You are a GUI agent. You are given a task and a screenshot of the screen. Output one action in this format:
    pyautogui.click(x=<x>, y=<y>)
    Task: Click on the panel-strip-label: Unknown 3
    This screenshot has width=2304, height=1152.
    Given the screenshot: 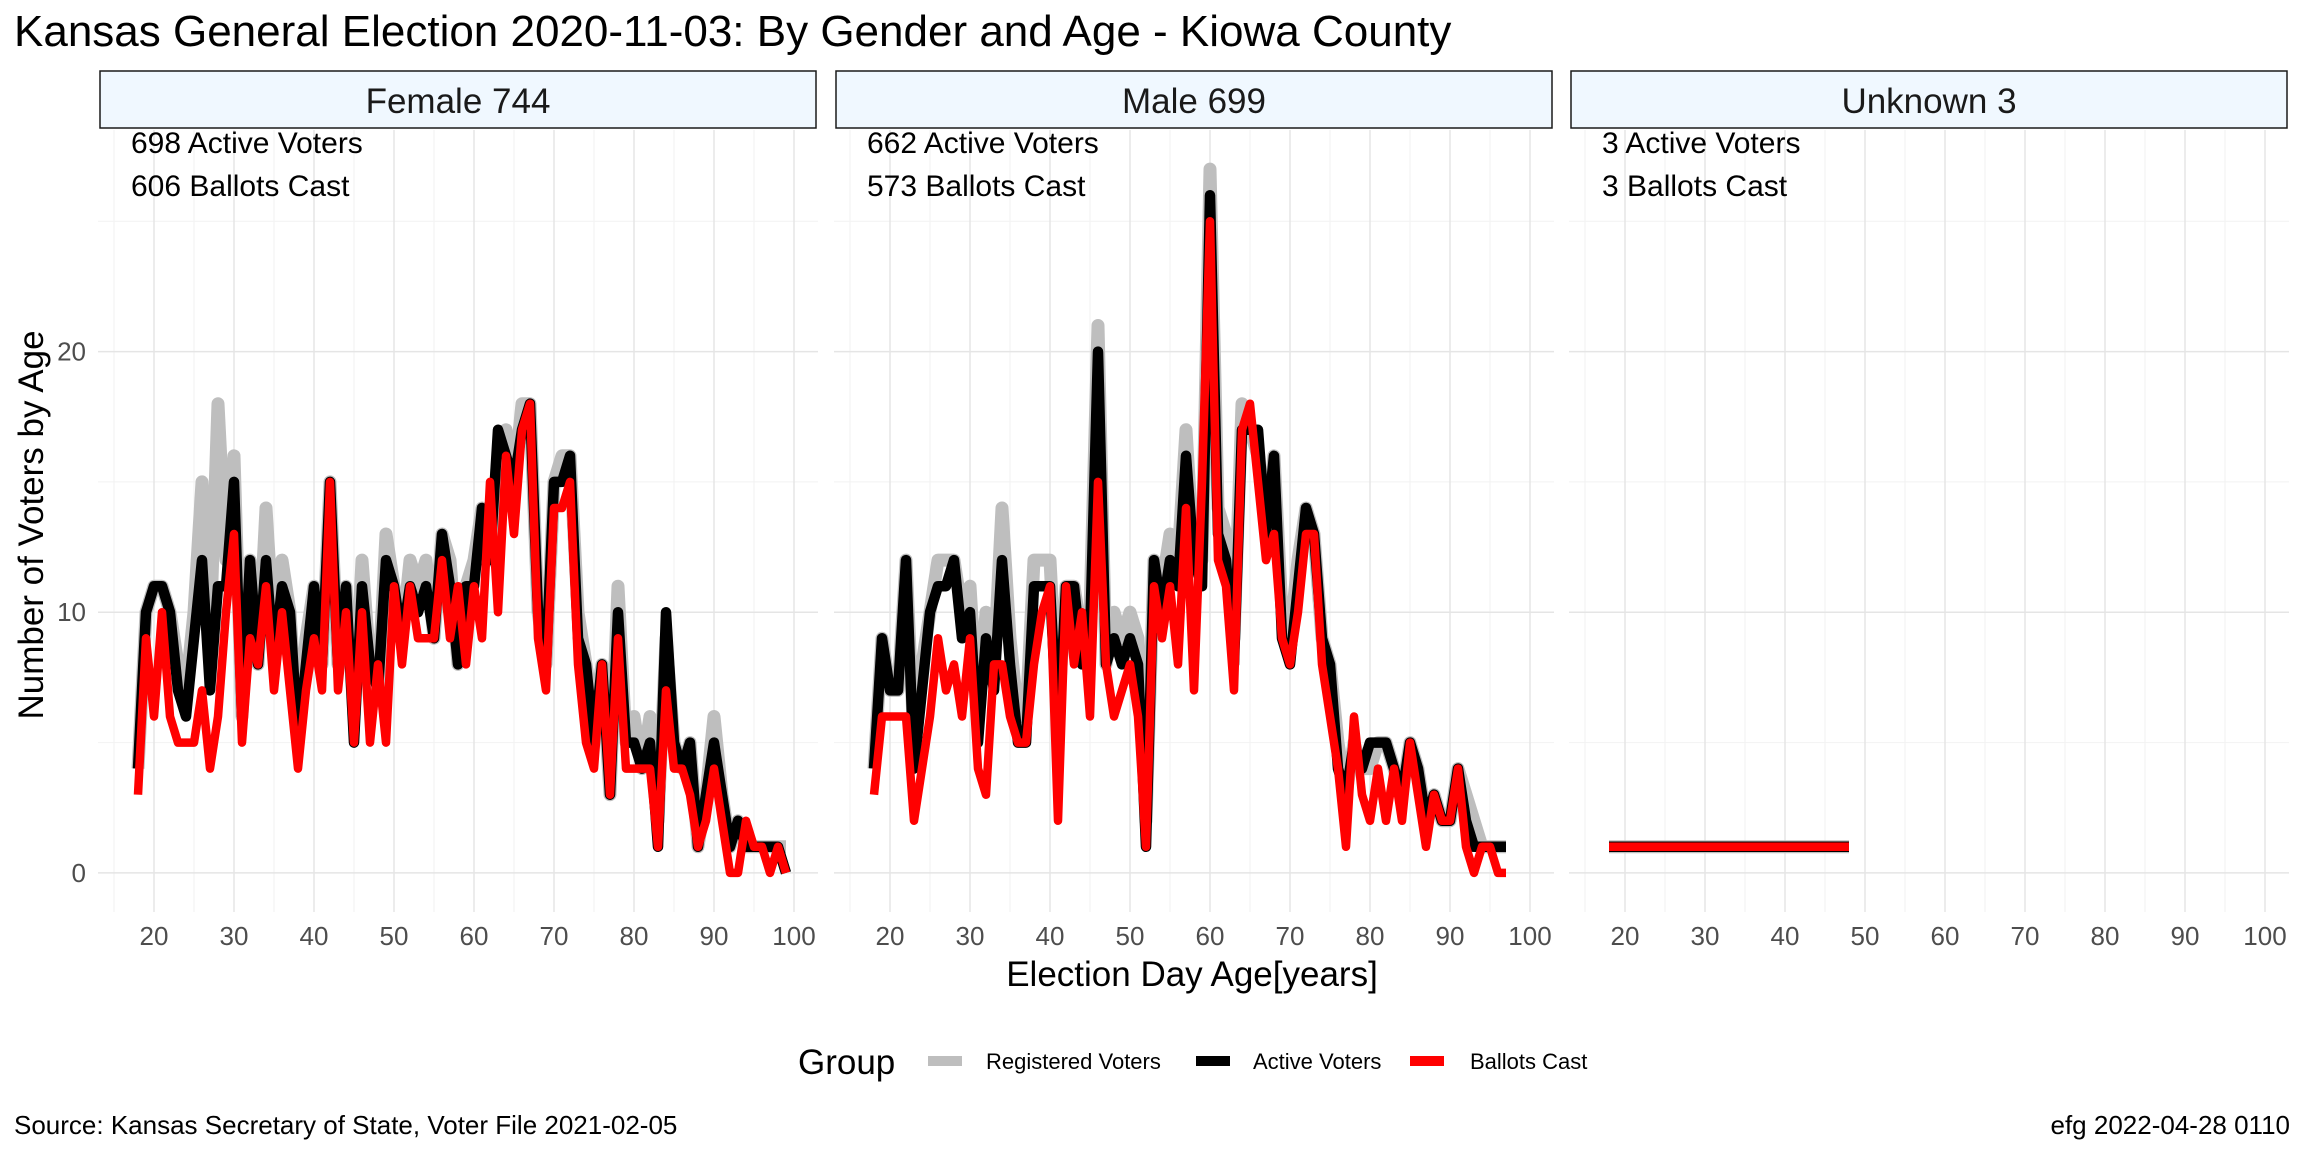 What is the action you would take?
    pyautogui.click(x=1928, y=101)
    